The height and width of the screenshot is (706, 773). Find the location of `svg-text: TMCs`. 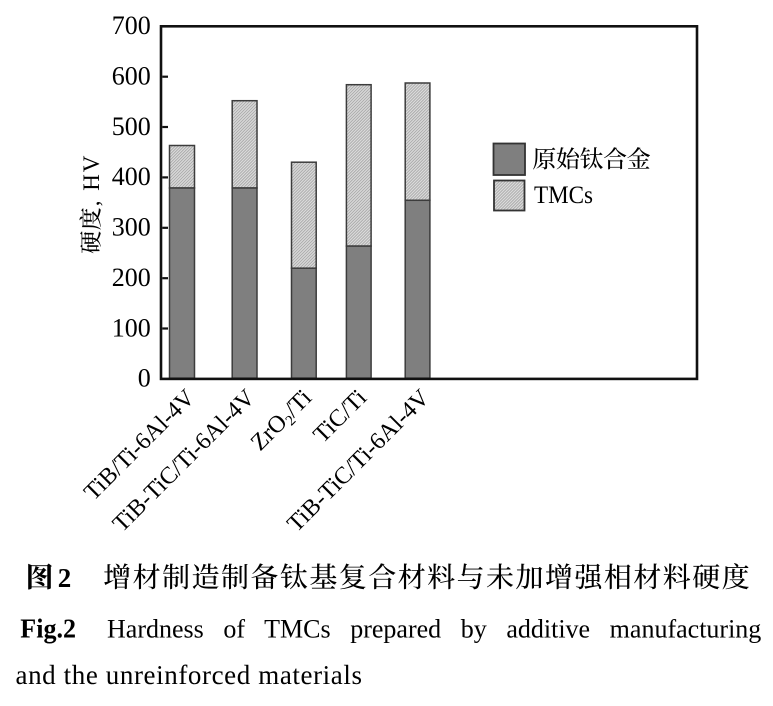

svg-text: TMCs is located at coordinates (563, 195).